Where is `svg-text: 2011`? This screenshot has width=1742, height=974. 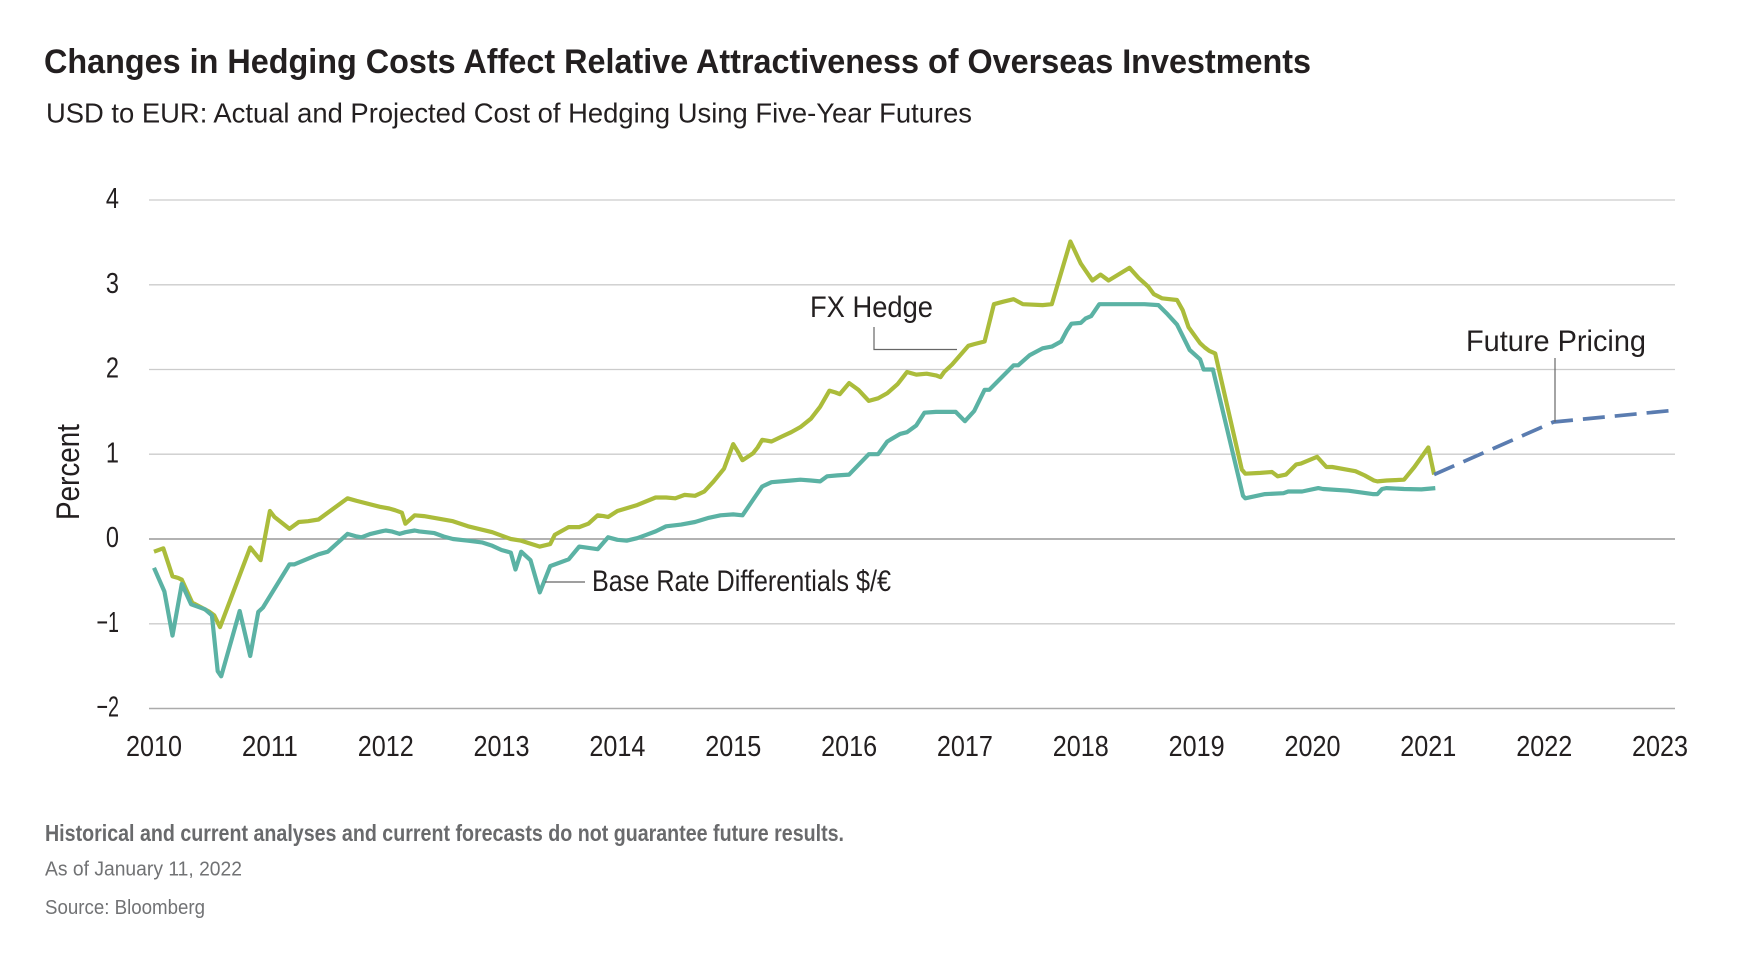
svg-text: 2011 is located at coordinates (270, 747).